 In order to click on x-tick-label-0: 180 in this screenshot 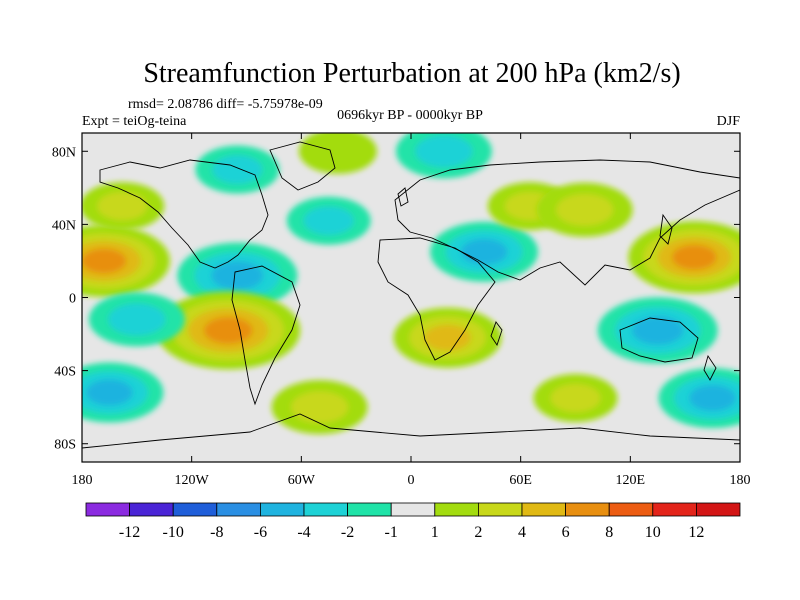, I will do `click(82, 480)`.